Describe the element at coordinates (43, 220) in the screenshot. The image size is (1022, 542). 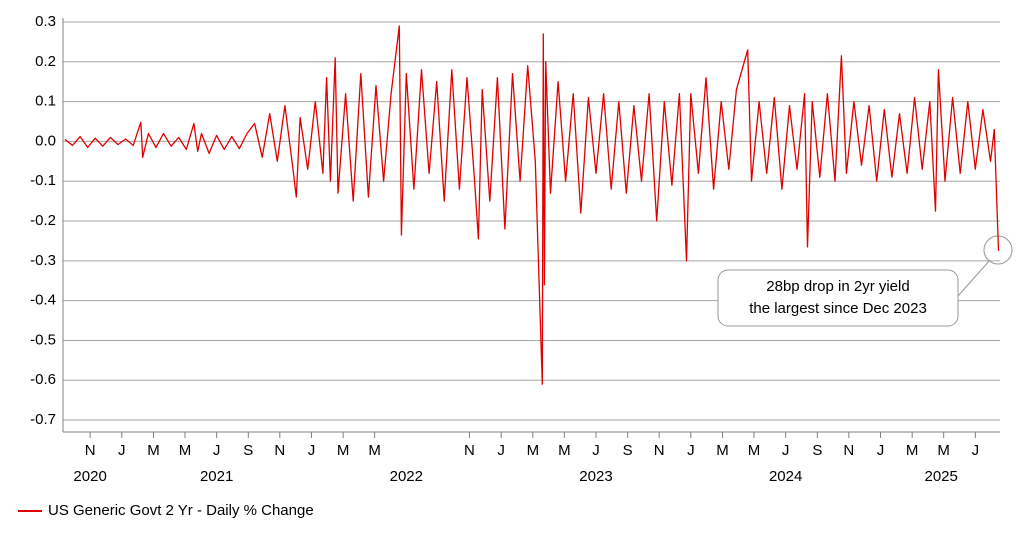
I see `y-tick-label: -0.2` at that location.